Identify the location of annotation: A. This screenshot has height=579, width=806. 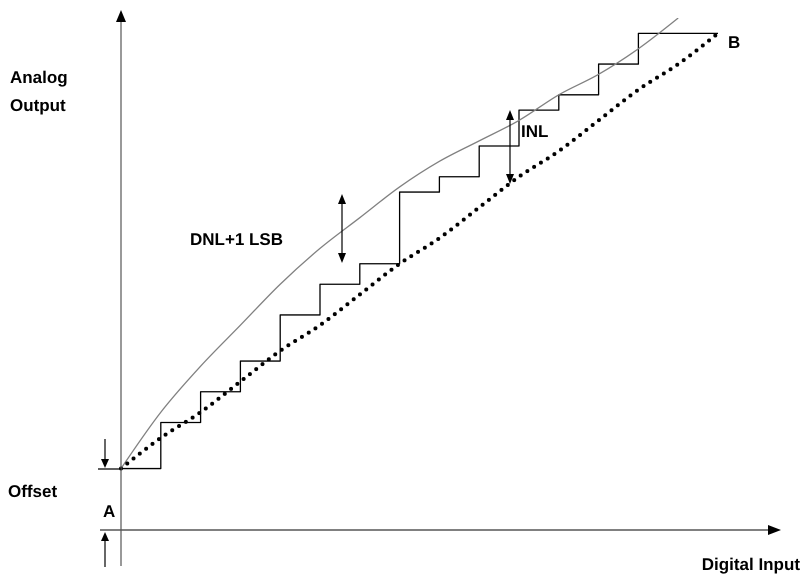
(109, 512).